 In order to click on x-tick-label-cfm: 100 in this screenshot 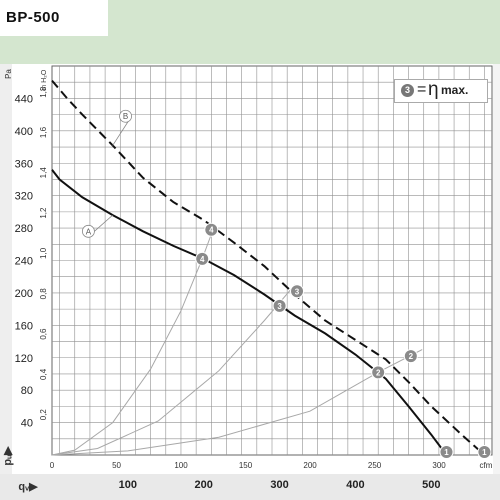, I will do `click(181, 465)`.